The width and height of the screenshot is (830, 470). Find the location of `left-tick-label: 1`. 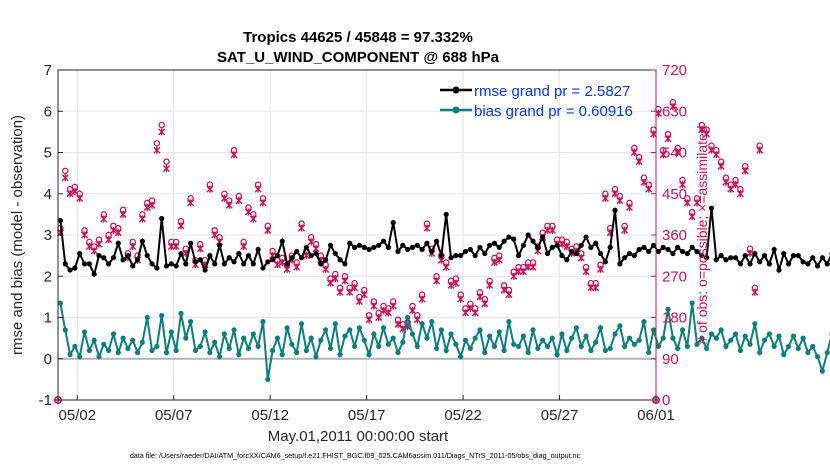

left-tick-label: 1 is located at coordinates (48, 318).